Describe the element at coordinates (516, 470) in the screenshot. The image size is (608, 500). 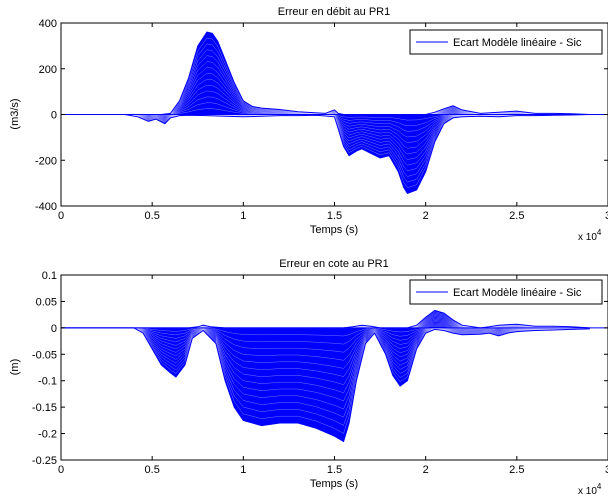
I see `chart-2-x-tick-label: 2.5` at that location.